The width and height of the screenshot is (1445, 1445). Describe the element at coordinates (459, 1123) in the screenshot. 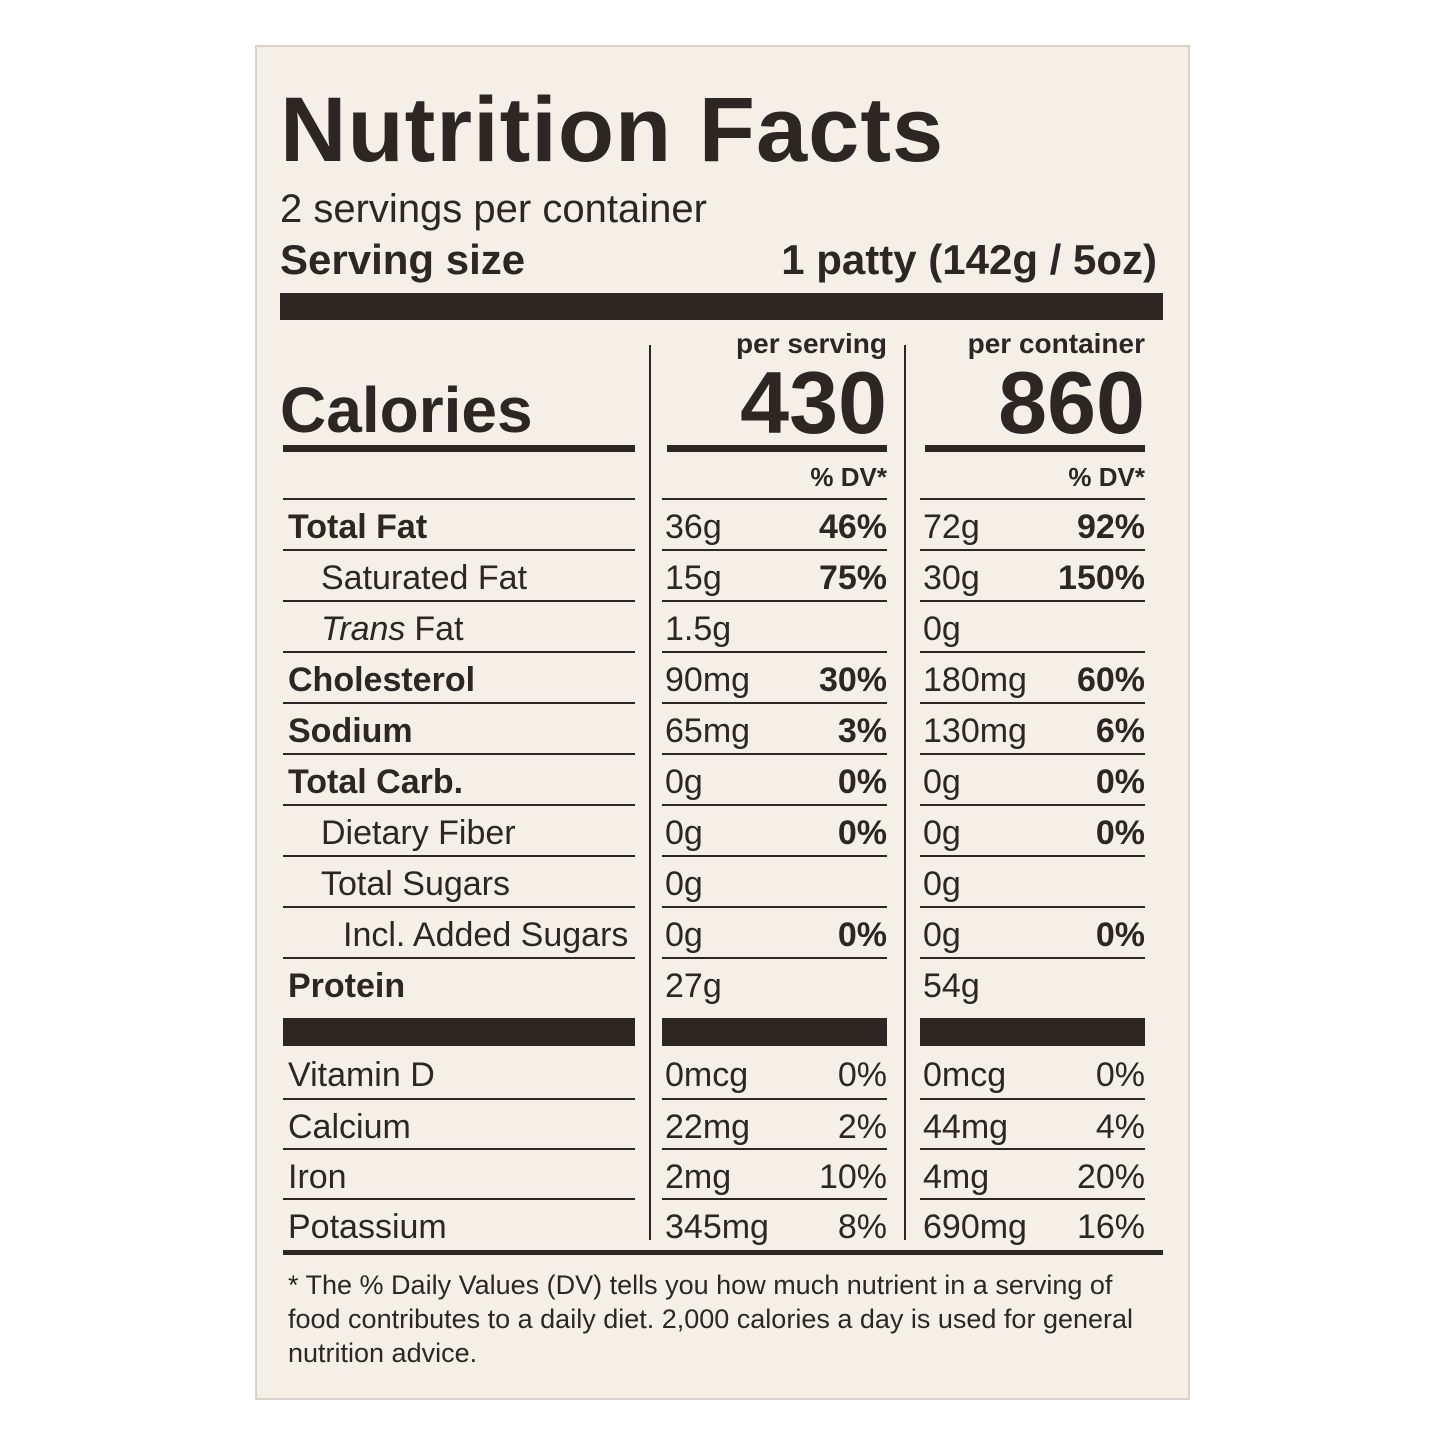

I see `row-name-cell: Calcium` at that location.